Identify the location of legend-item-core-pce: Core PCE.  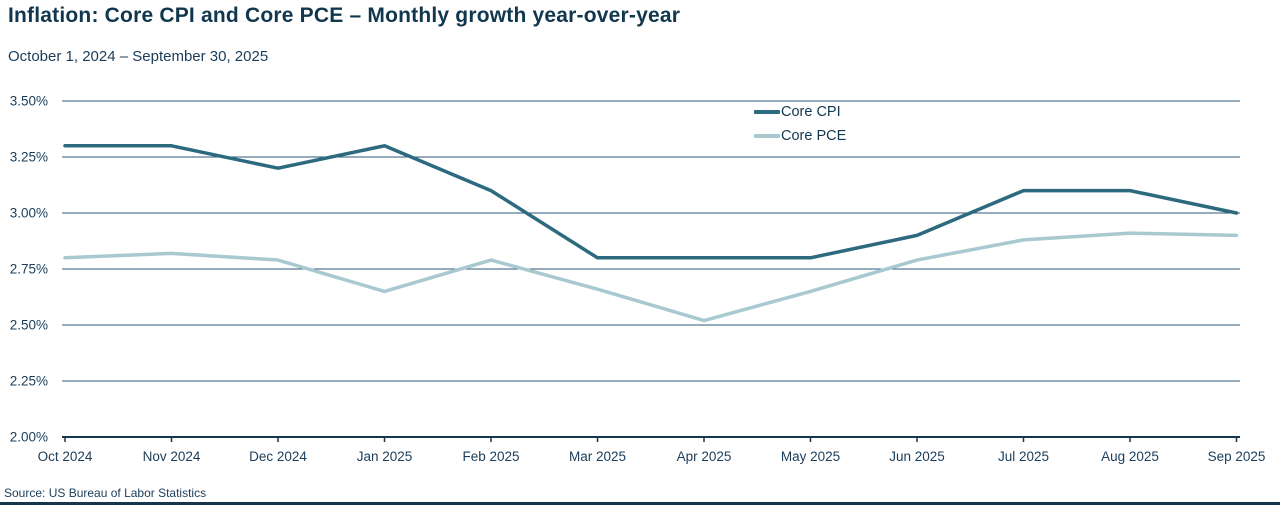
(800, 136).